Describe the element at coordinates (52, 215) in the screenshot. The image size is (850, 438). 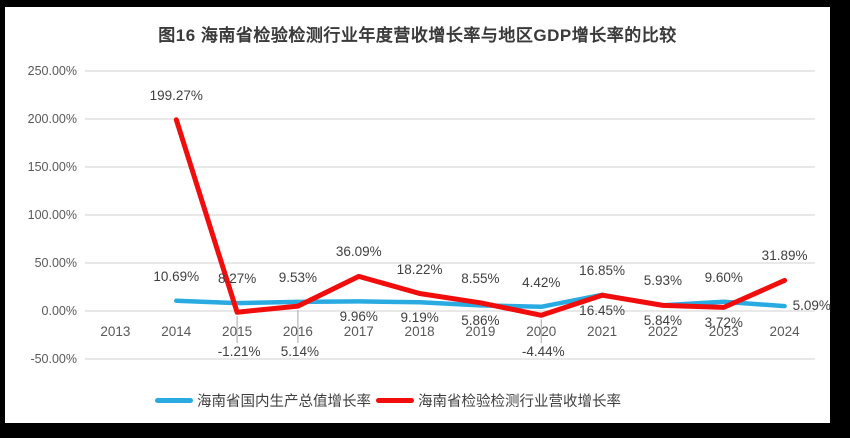
I see `y-tick-label: 100.00%` at that location.